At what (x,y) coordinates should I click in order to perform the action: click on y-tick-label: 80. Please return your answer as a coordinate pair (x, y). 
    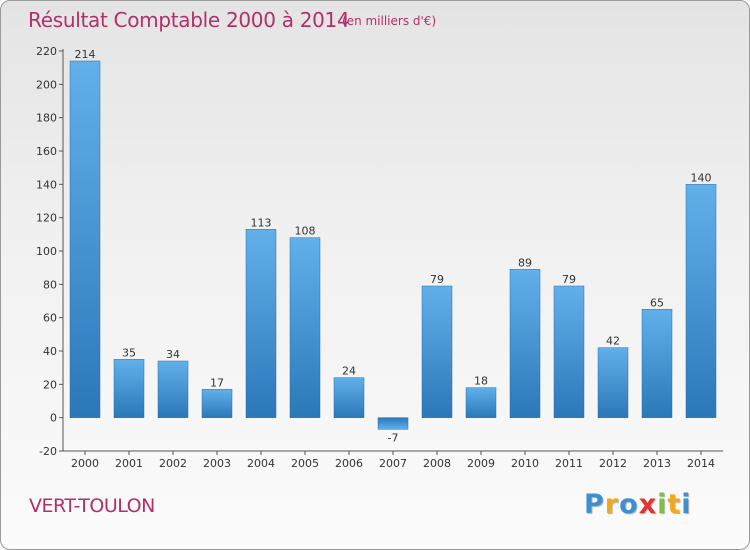
    Looking at the image, I should click on (50, 284).